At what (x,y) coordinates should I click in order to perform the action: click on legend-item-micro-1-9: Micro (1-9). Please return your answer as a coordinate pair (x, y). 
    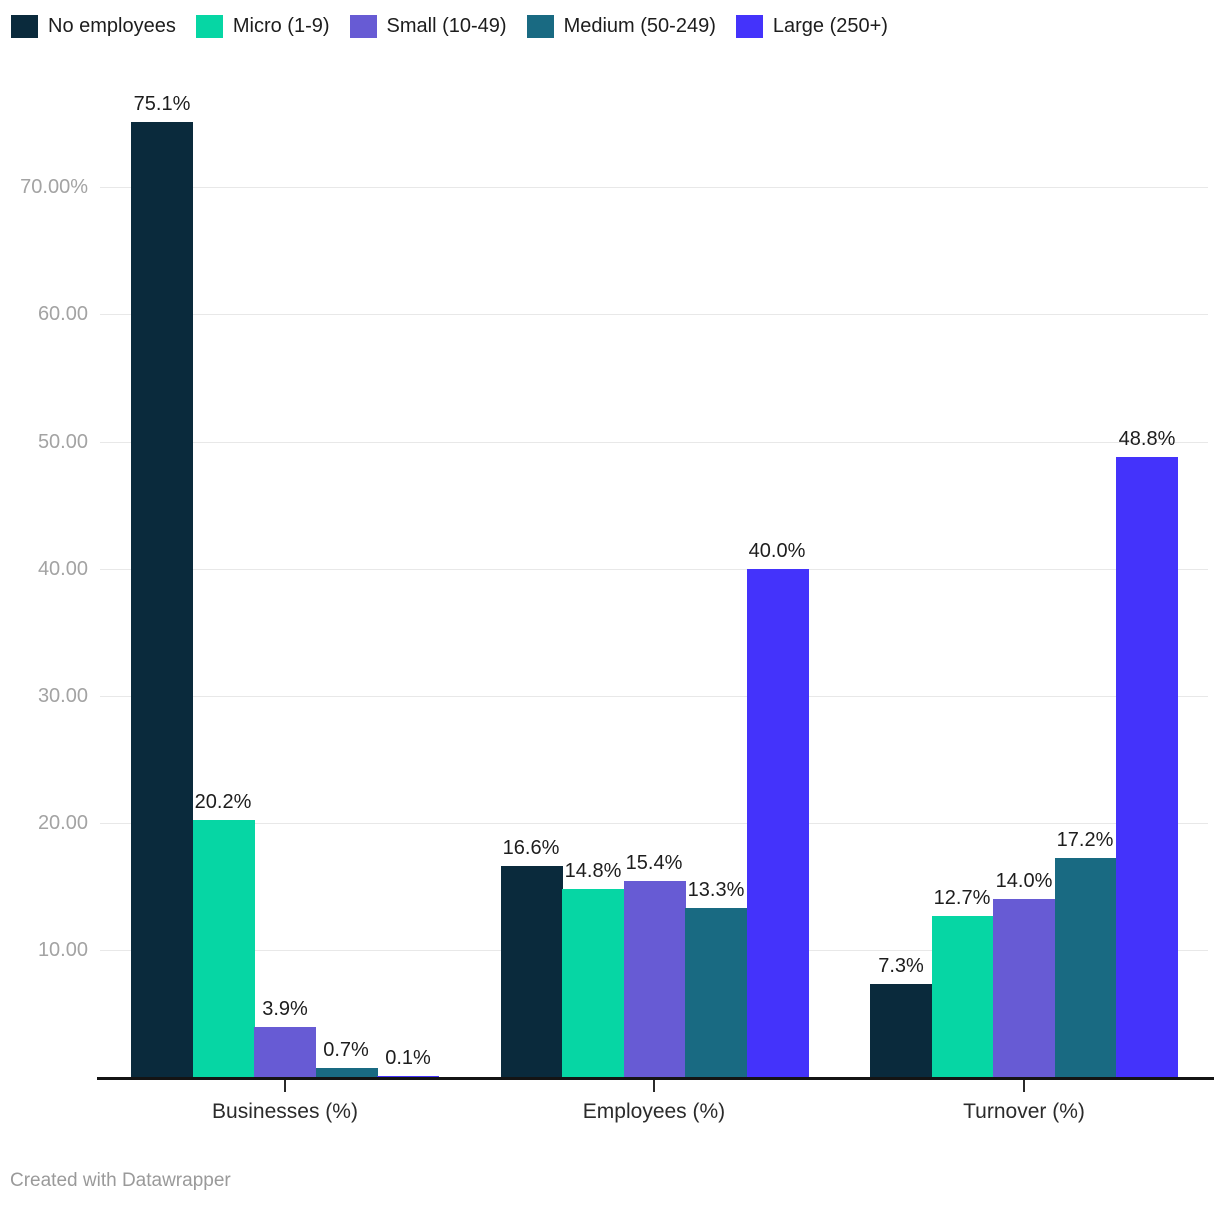
    Looking at the image, I should click on (262, 26).